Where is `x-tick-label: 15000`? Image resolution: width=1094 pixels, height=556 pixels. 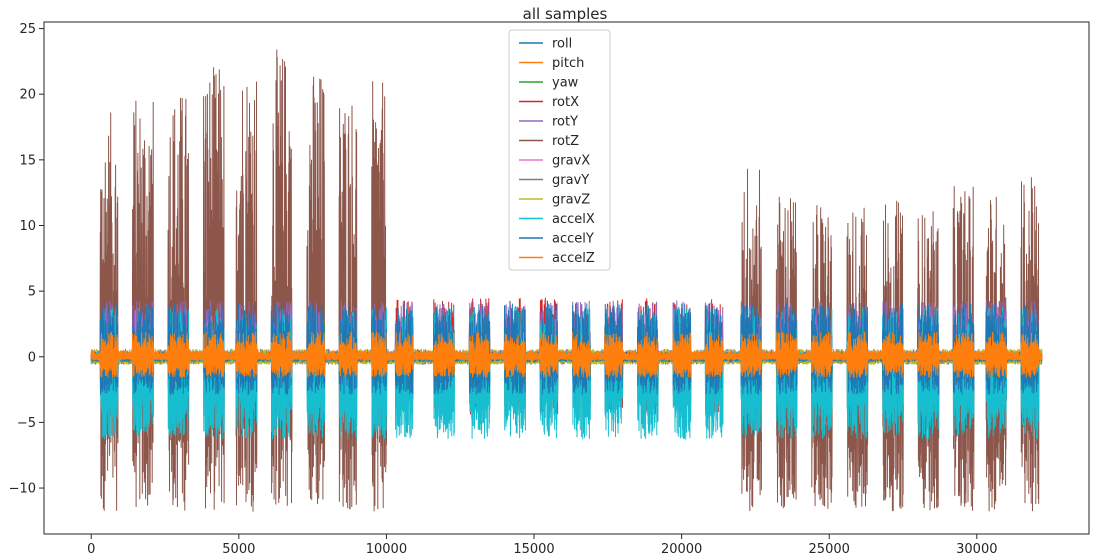
x-tick-label: 15000 is located at coordinates (533, 549).